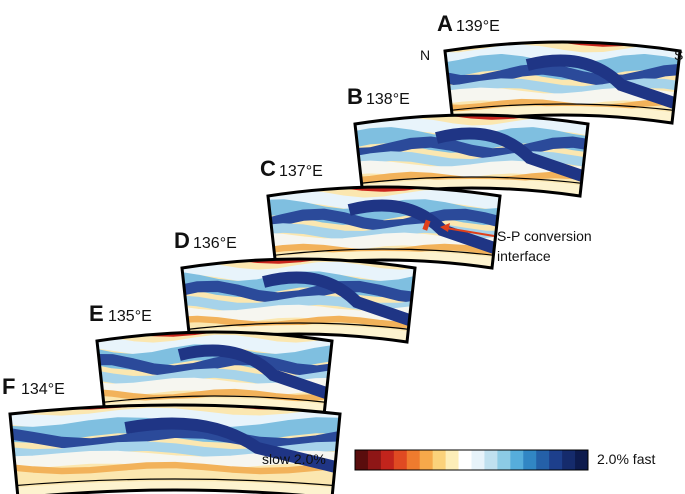 The height and width of the screenshot is (494, 685). What do you see at coordinates (426, 225) in the screenshot?
I see `conversion-marker` at bounding box center [426, 225].